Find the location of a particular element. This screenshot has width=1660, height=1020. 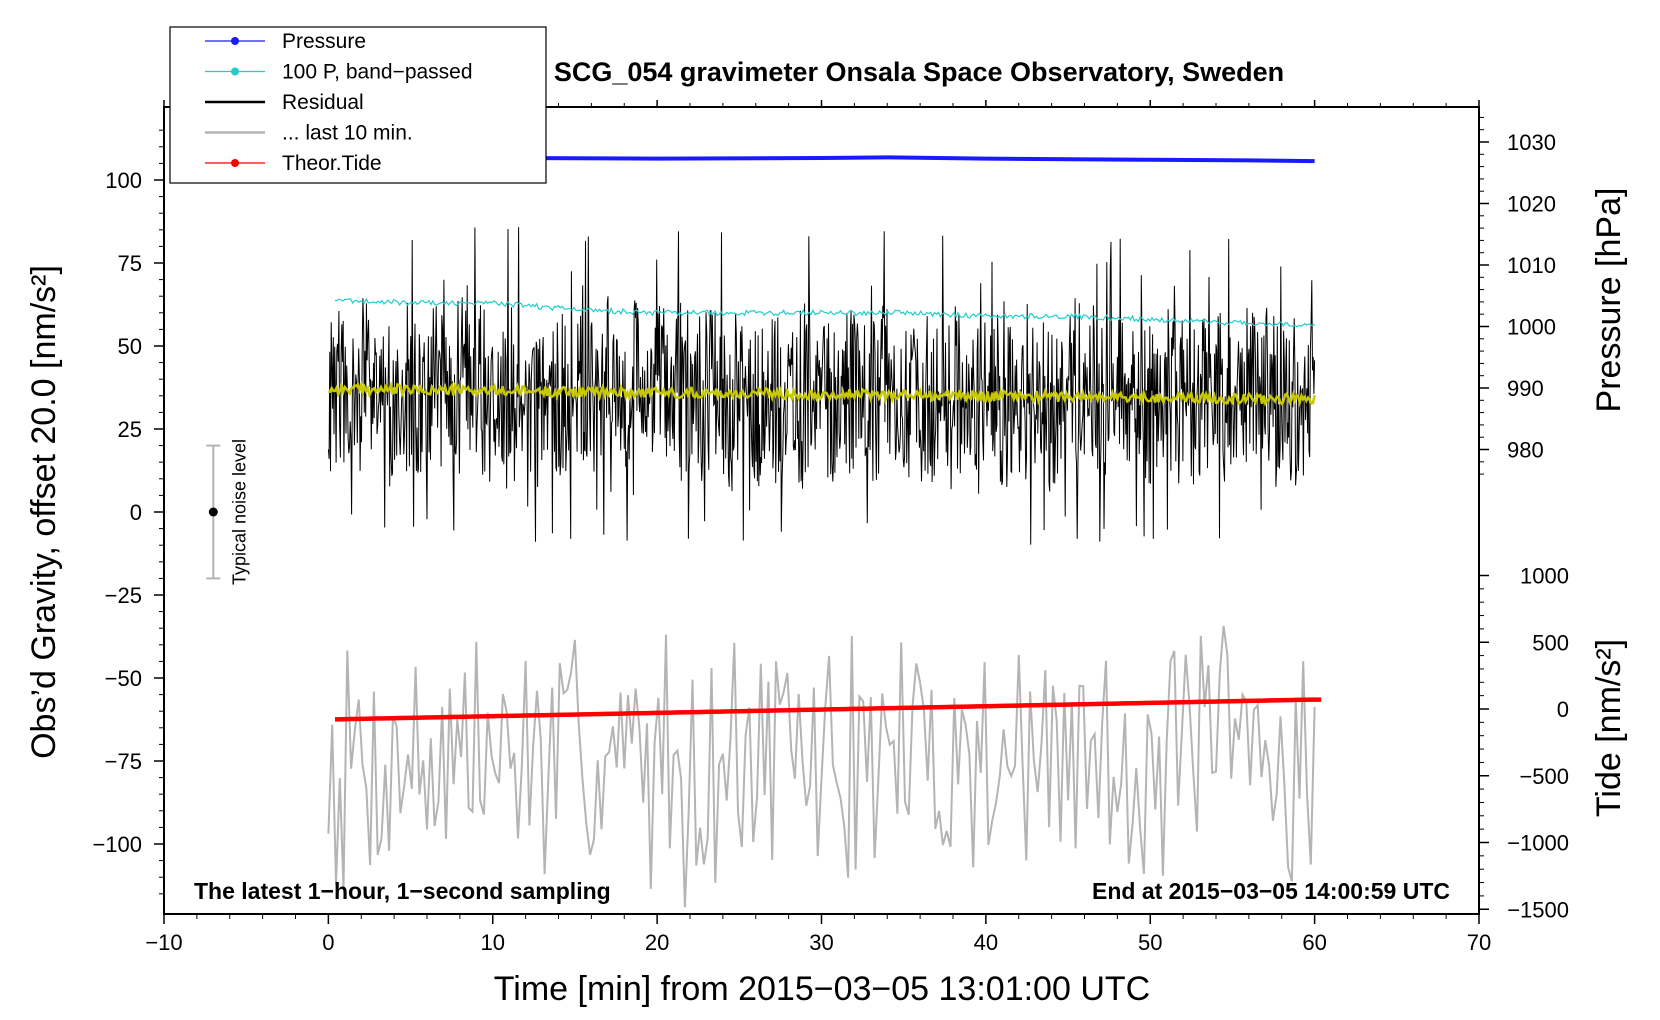

y-axis-title-tide: Tide [nm/s²] is located at coordinates (1609, 728).